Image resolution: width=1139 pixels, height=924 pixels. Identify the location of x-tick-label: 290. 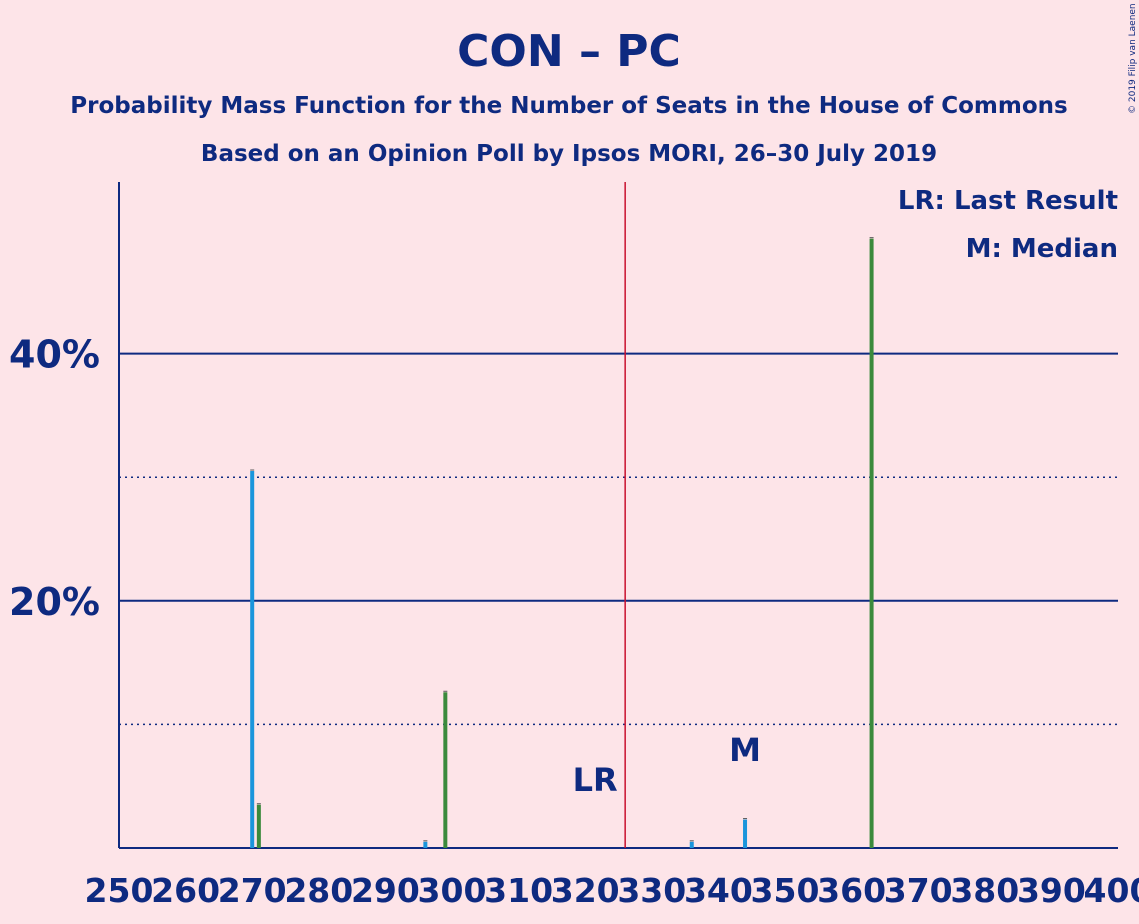
(385, 890).